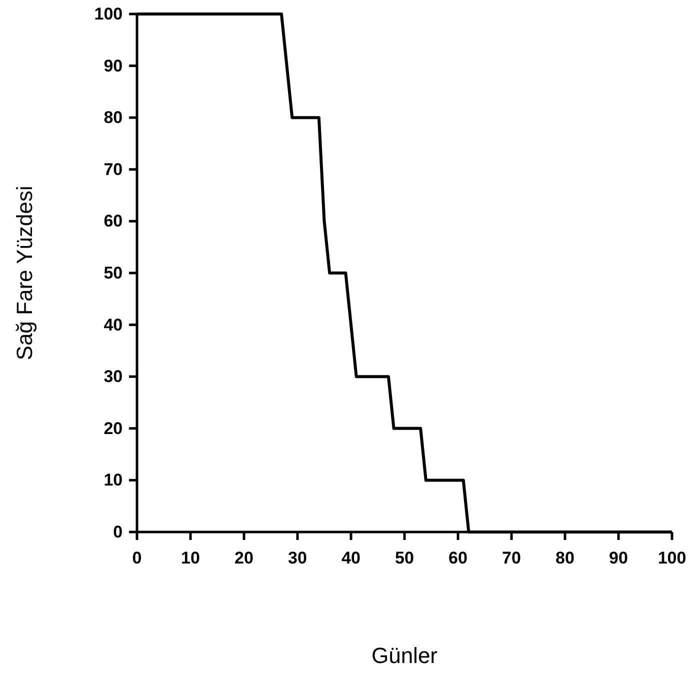  I want to click on y-tick-label: 90, so click(113, 66).